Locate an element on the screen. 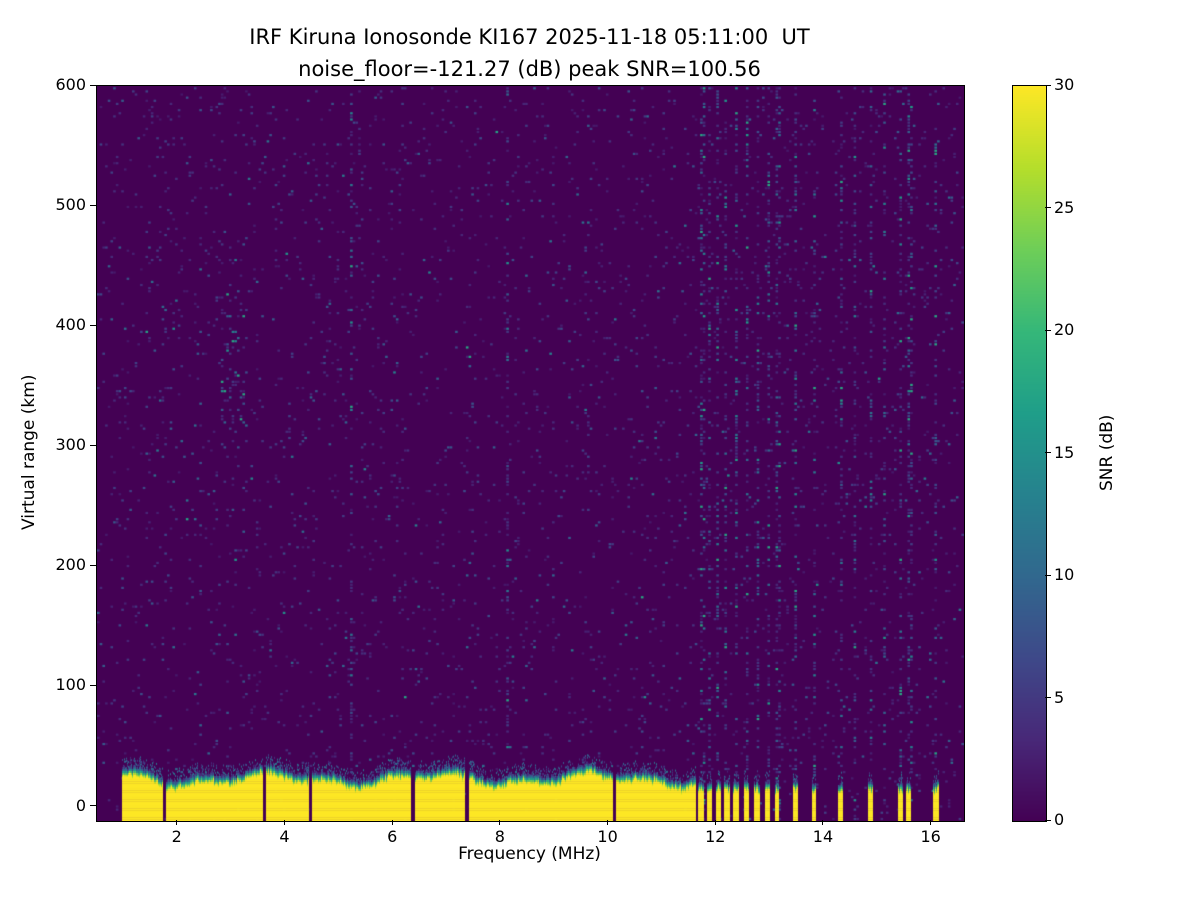  colorbar-tick-label: 25 is located at coordinates (1064, 207).